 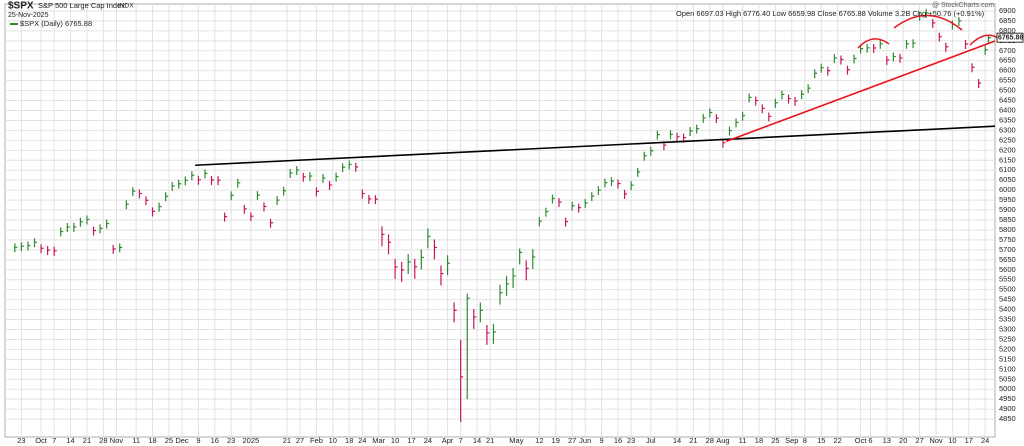 I want to click on y-tick-label: 6250, so click(x=1007, y=139).